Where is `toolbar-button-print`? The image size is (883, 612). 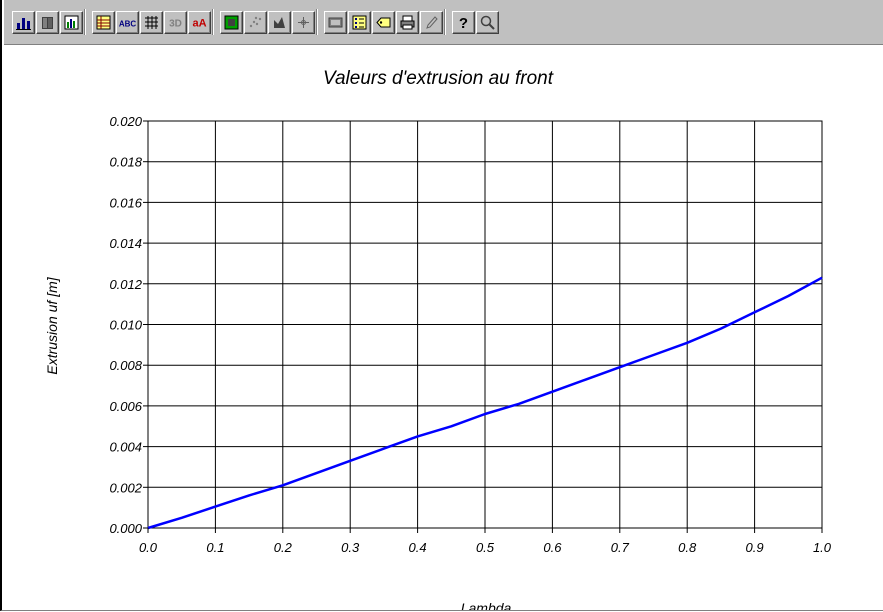
toolbar-button-print is located at coordinates (407, 22).